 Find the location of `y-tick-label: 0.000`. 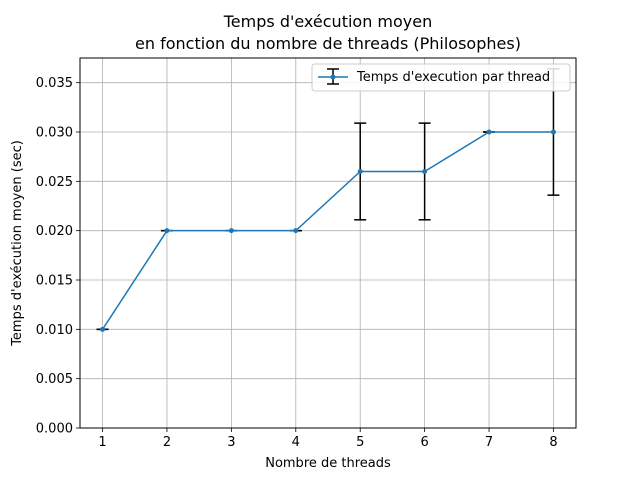

y-tick-label: 0.000 is located at coordinates (54, 429).